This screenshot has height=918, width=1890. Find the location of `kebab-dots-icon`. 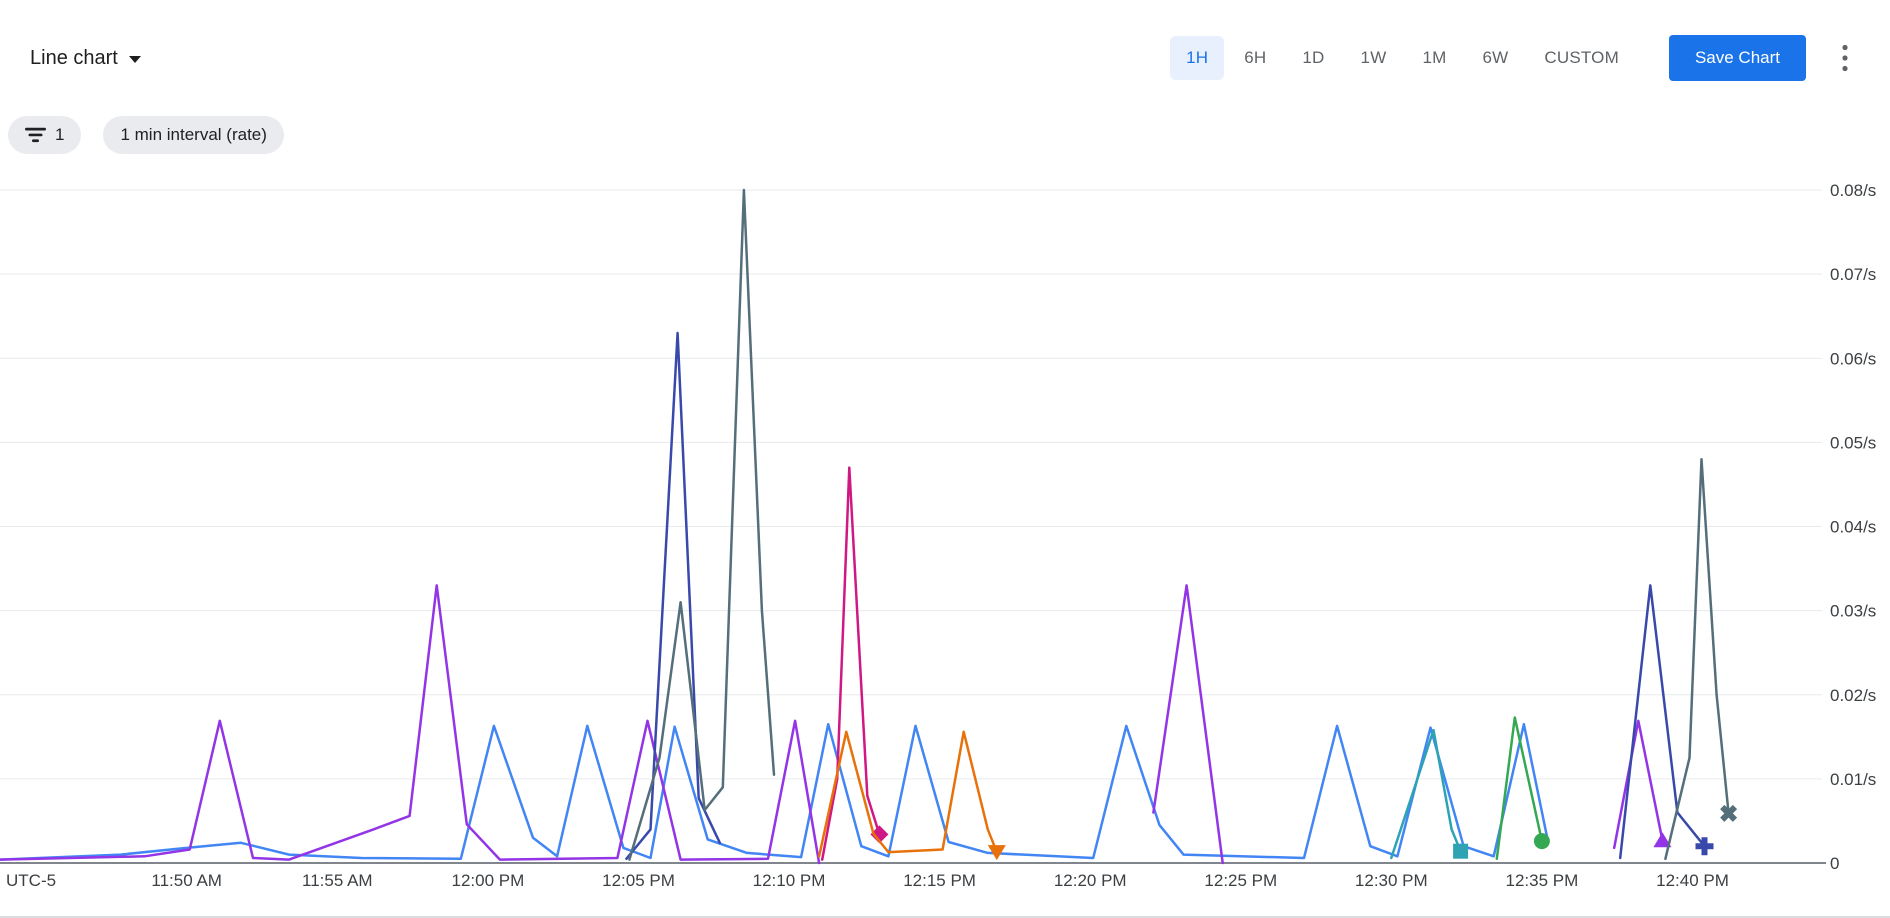

kebab-dots-icon is located at coordinates (1845, 58).